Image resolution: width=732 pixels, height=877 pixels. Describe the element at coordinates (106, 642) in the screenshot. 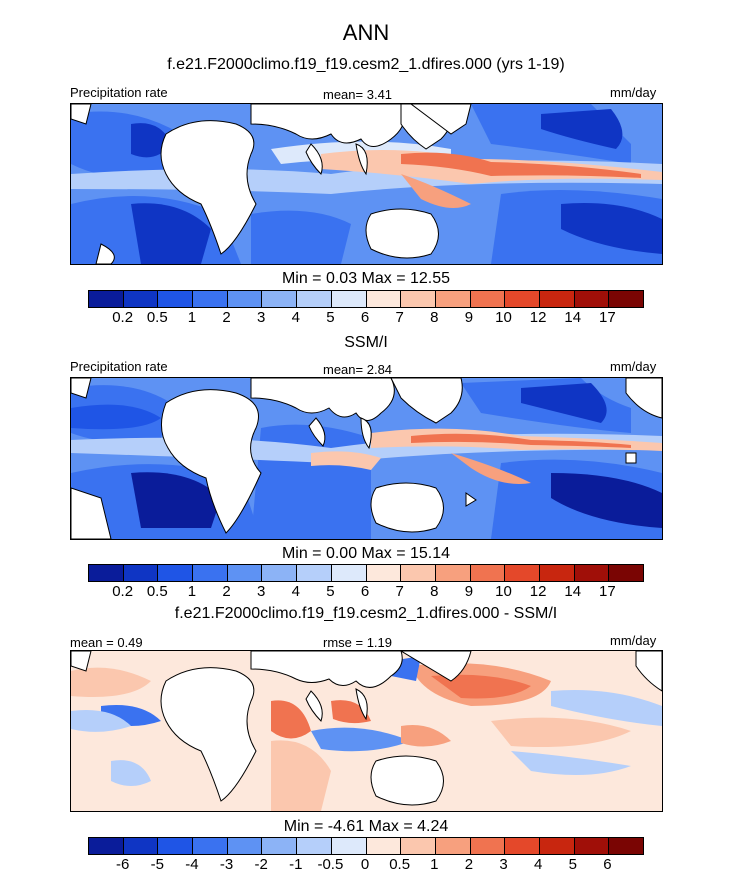

I see `panel3-mean-label: mean = 0.49` at that location.